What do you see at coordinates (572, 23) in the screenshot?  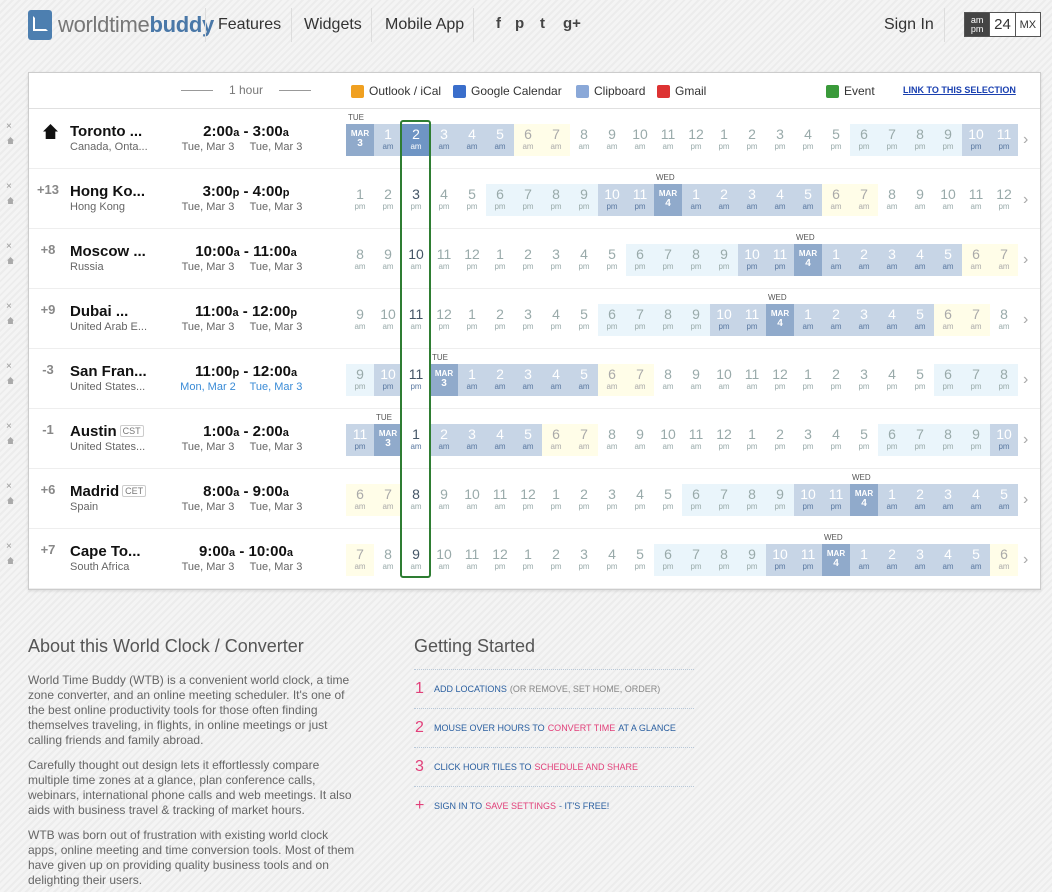 I see `google-plus-icon: g+` at bounding box center [572, 23].